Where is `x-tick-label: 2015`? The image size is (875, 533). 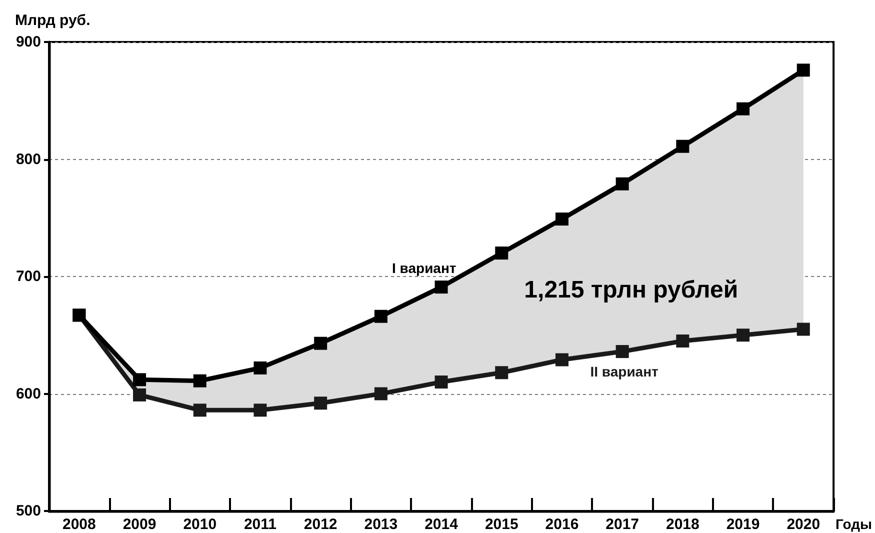
x-tick-label: 2015 is located at coordinates (501, 524).